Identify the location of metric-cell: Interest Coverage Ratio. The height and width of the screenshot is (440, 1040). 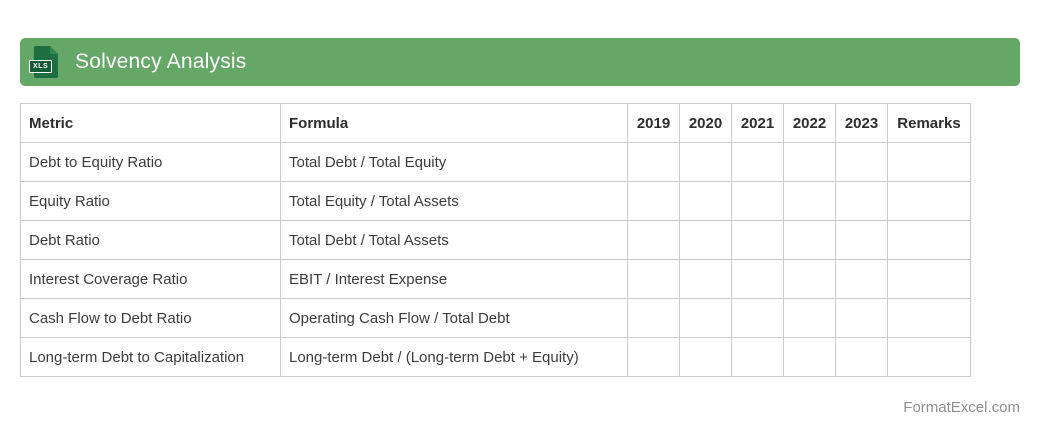
(150, 279).